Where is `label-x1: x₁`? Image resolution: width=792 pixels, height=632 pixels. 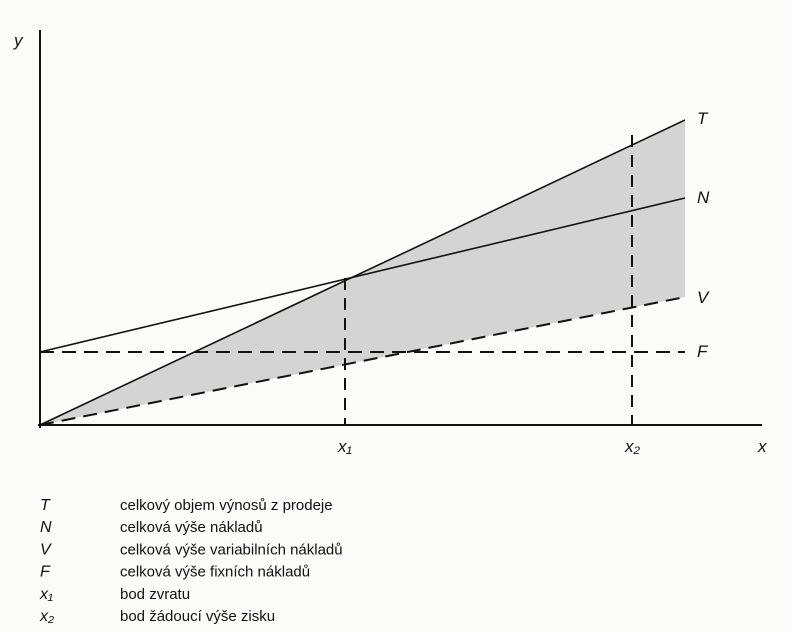
label-x1: x₁ is located at coordinates (344, 446).